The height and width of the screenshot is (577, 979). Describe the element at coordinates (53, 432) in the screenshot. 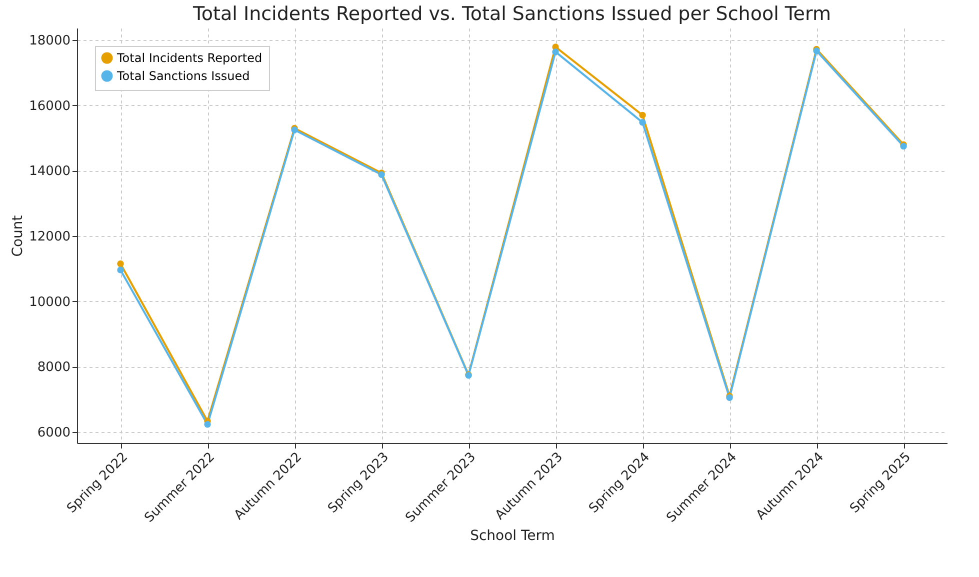

I see `y-tick-label: 6000` at that location.